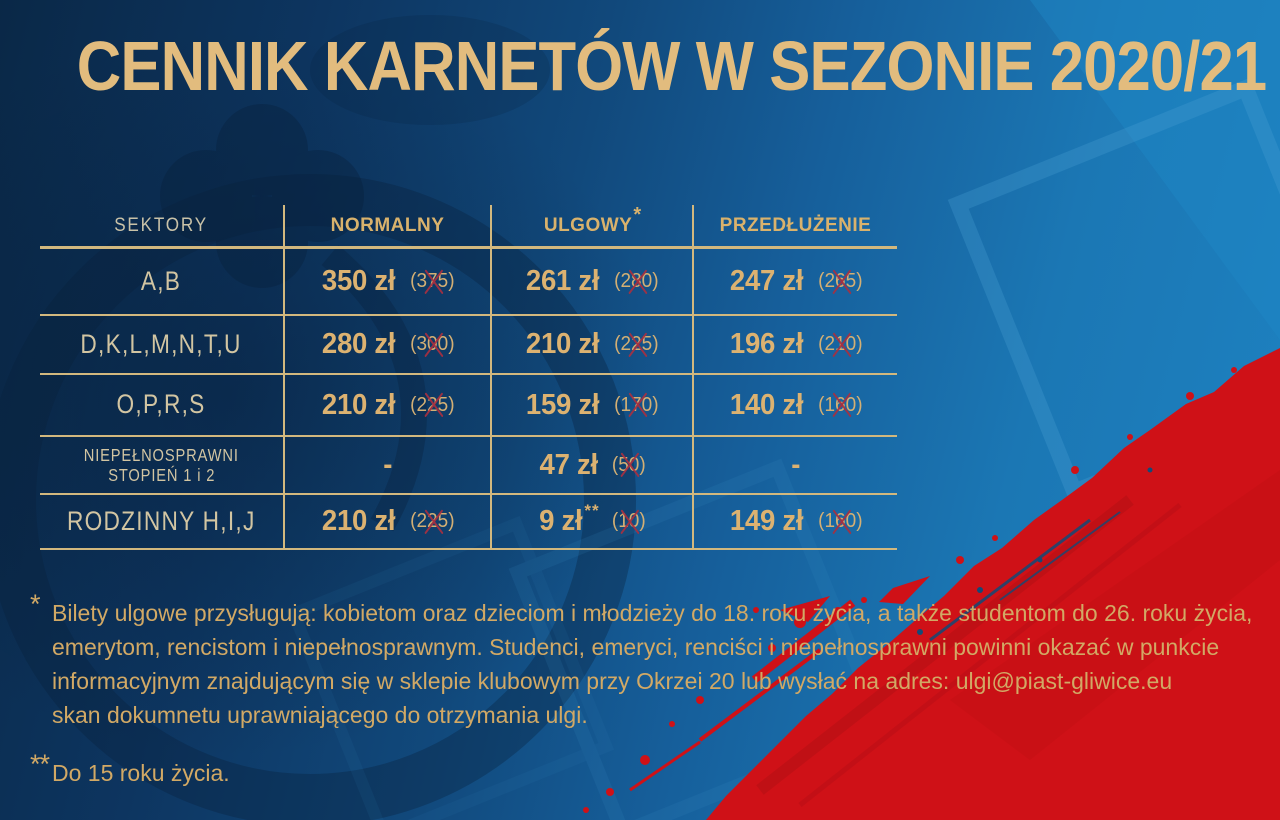 Image resolution: width=1280 pixels, height=820 pixels. I want to click on price-cell: 47 zł (50), so click(593, 465).